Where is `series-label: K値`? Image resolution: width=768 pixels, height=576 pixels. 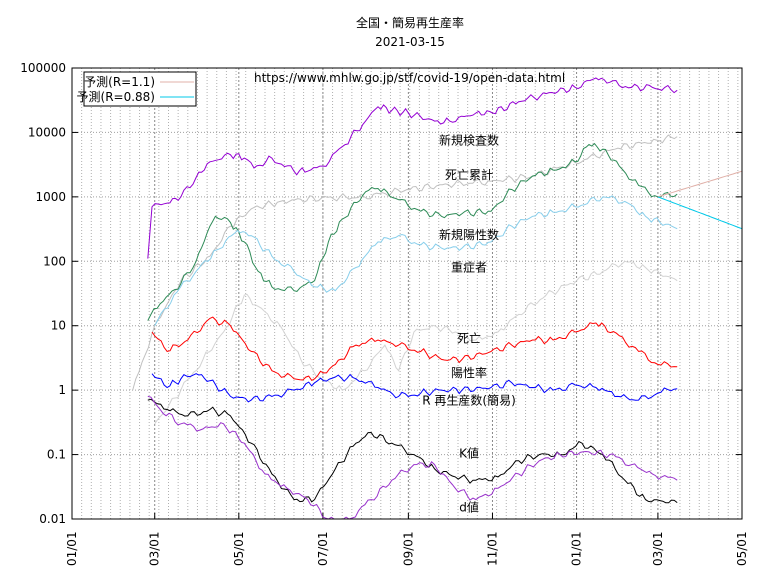
series-label: K値 is located at coordinates (469, 453).